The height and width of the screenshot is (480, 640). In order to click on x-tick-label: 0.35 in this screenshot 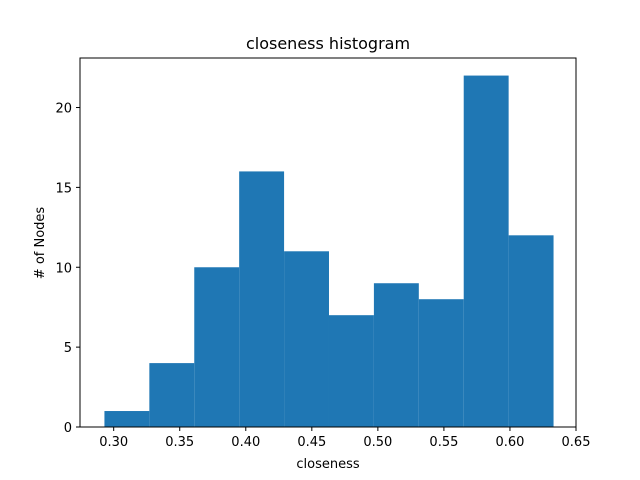, I will do `click(179, 442)`.